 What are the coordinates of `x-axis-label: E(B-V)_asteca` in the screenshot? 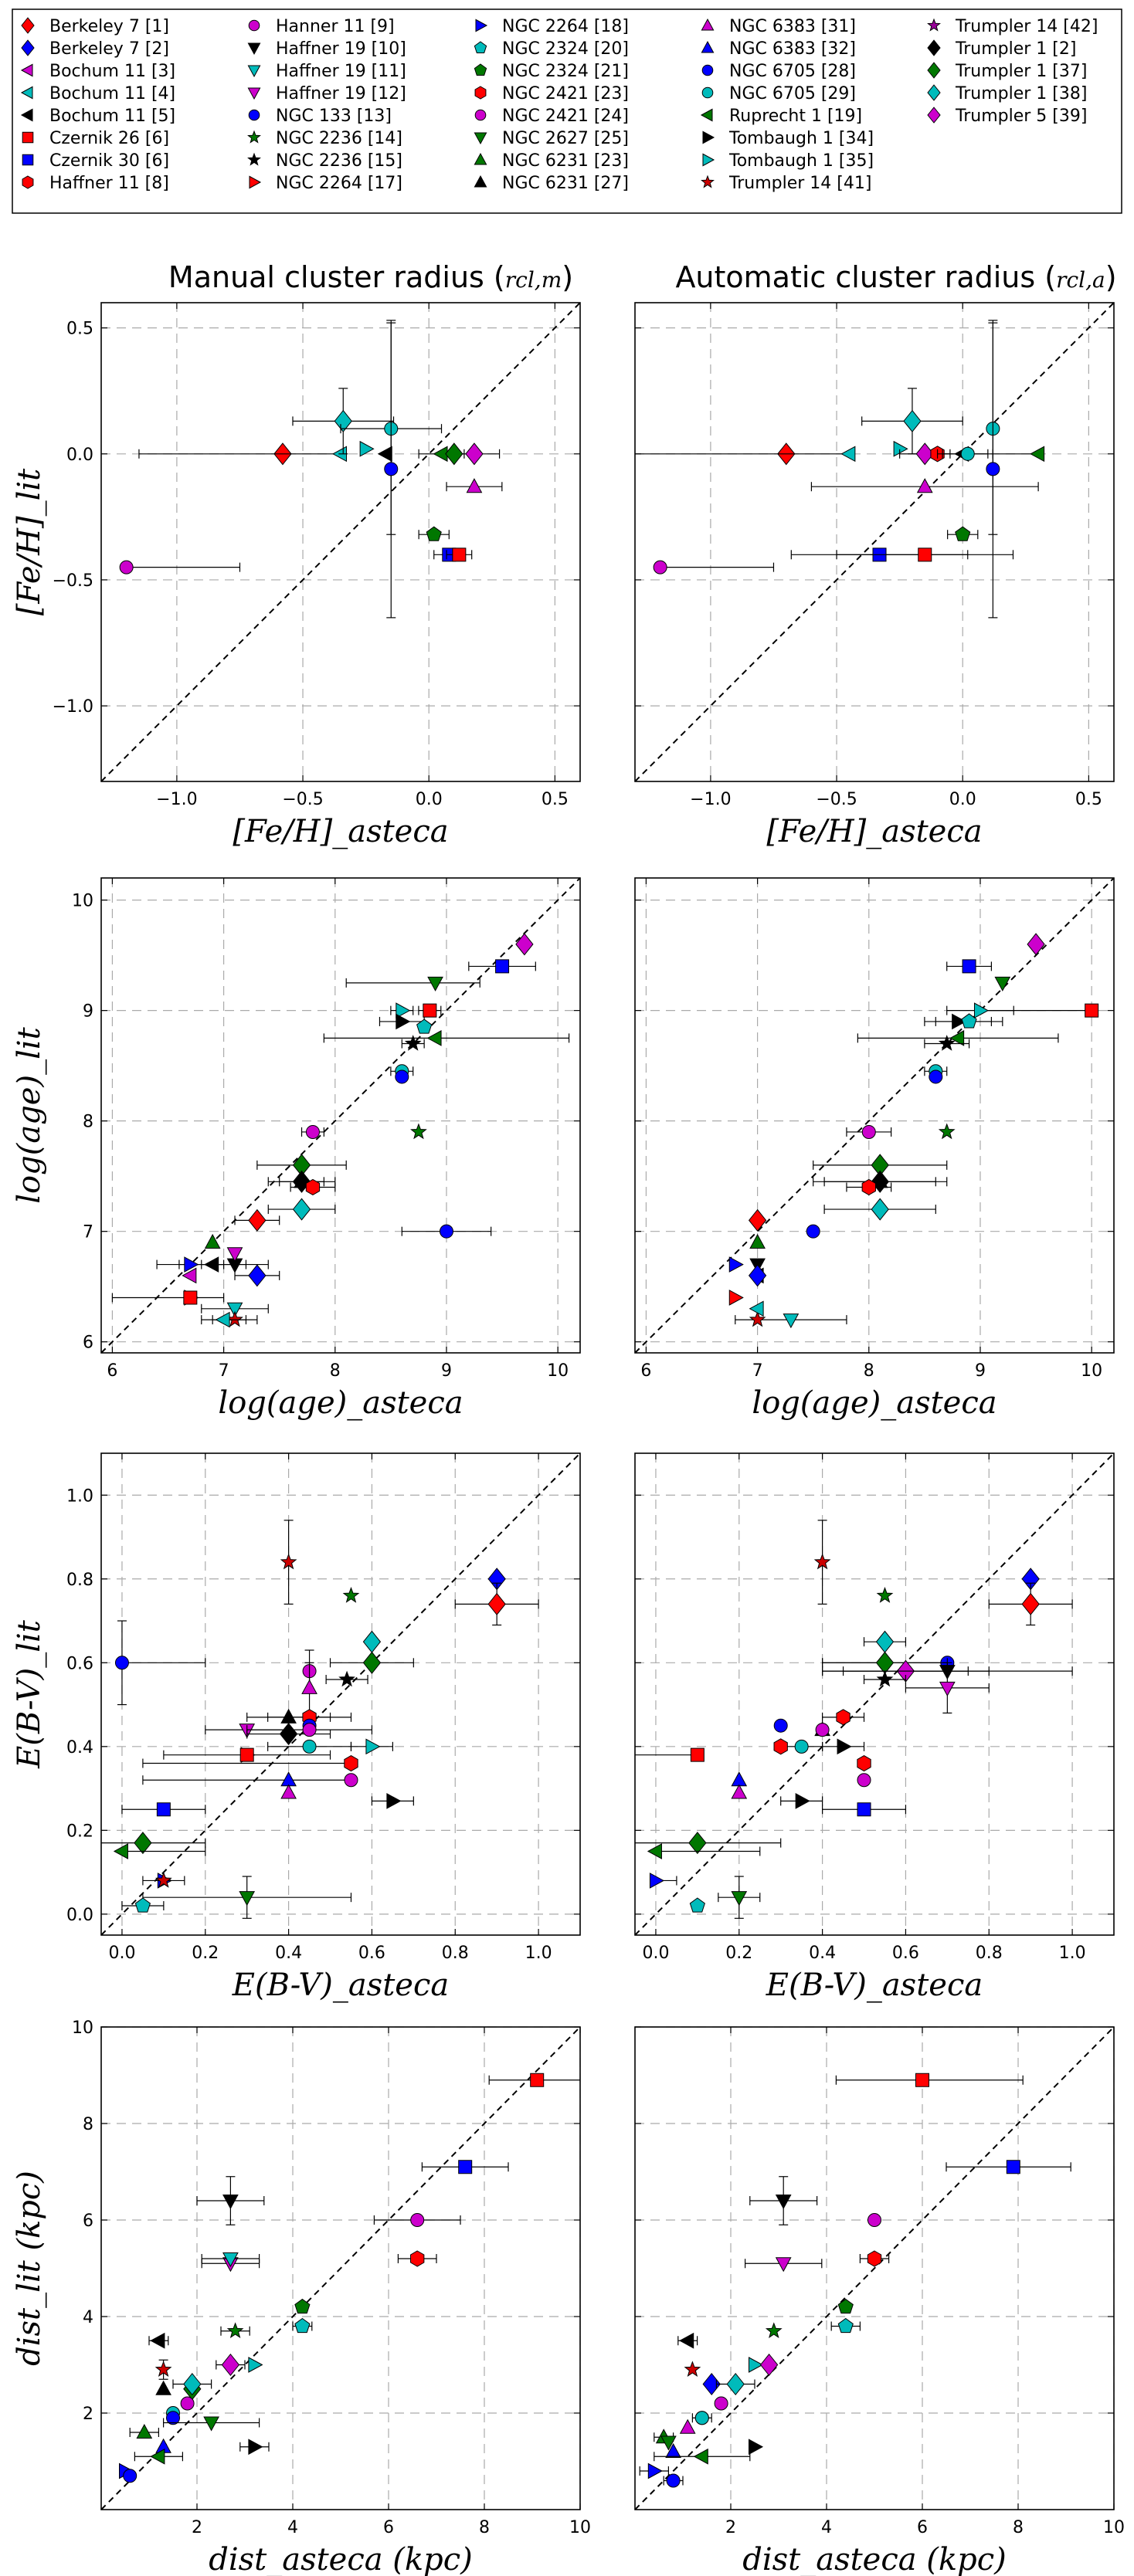 It's located at (875, 1985).